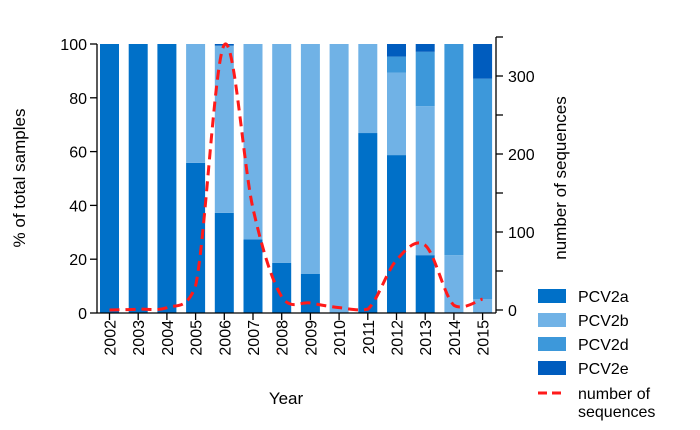 Image resolution: width=700 pixels, height=430 pixels. Describe the element at coordinates (282, 153) in the screenshot. I see `bar-pcv2b-2008` at that location.